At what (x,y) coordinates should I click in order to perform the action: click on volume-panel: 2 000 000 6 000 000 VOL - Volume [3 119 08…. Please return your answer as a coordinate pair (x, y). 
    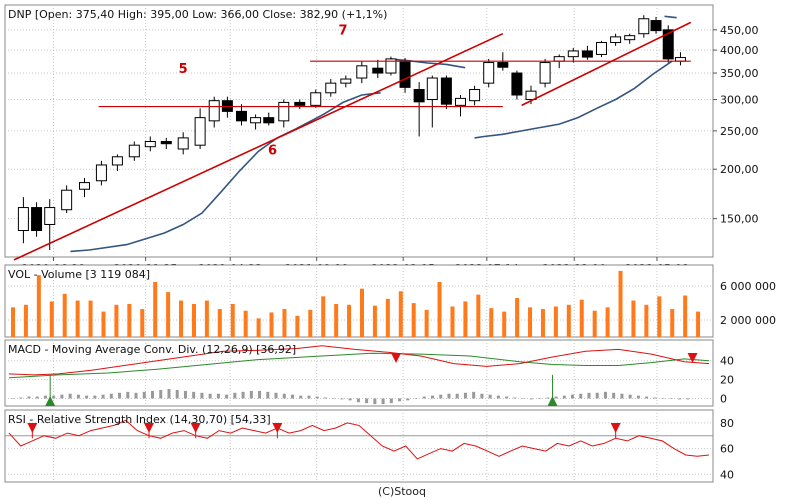
    Looking at the image, I should click on (390, 301).